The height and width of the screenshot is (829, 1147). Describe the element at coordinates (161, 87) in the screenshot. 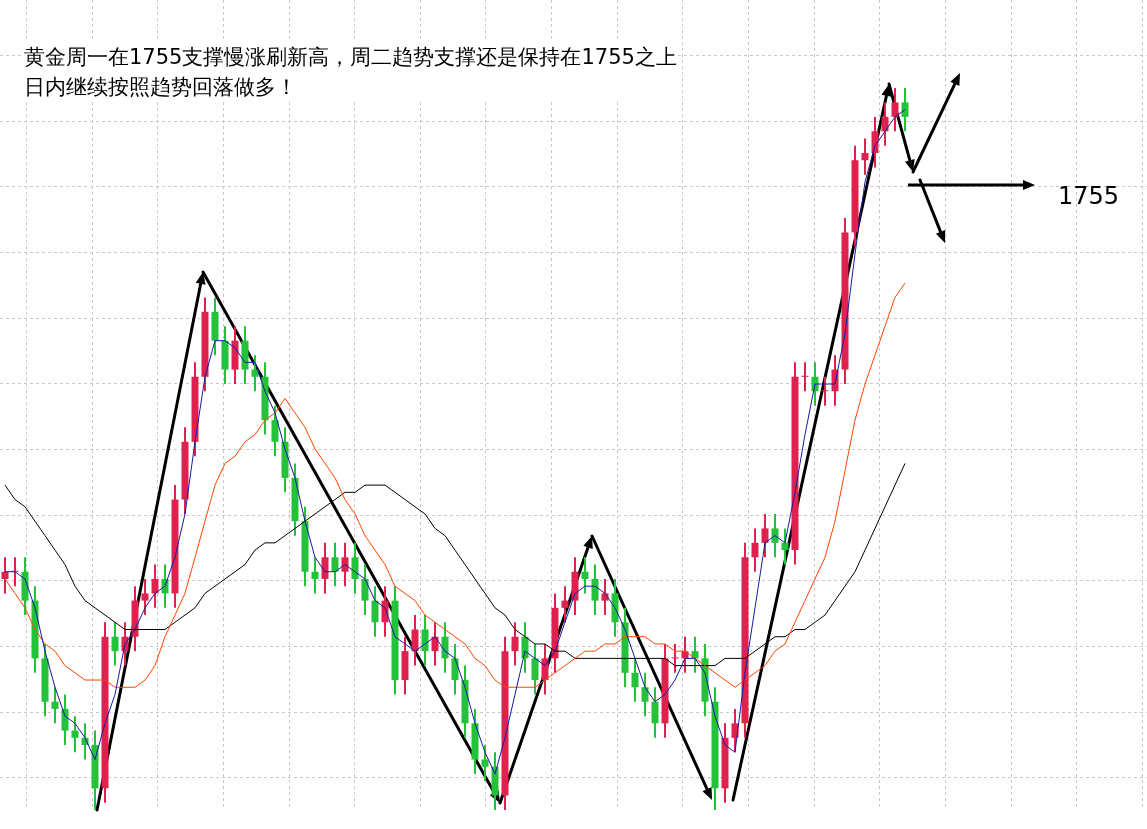

I see `chart-subtitle: 日内继续按照趋势回落做多！` at that location.